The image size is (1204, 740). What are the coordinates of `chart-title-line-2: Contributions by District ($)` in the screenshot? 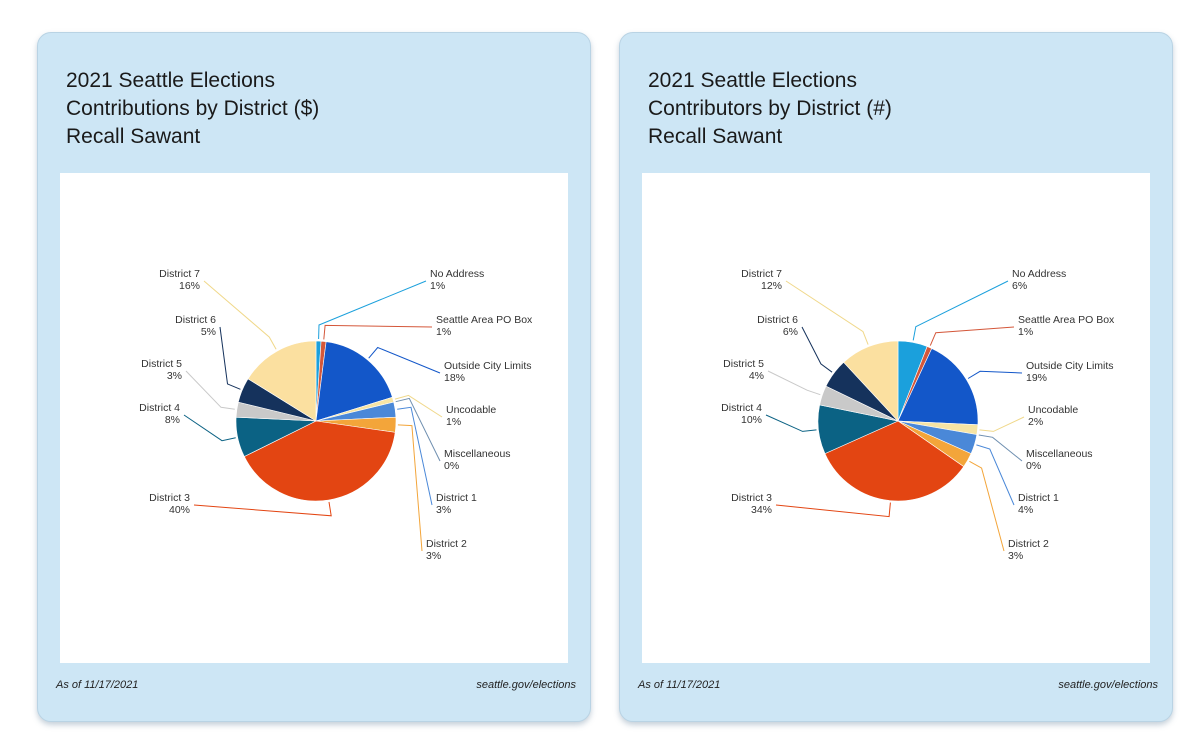 It's located at (193, 108).